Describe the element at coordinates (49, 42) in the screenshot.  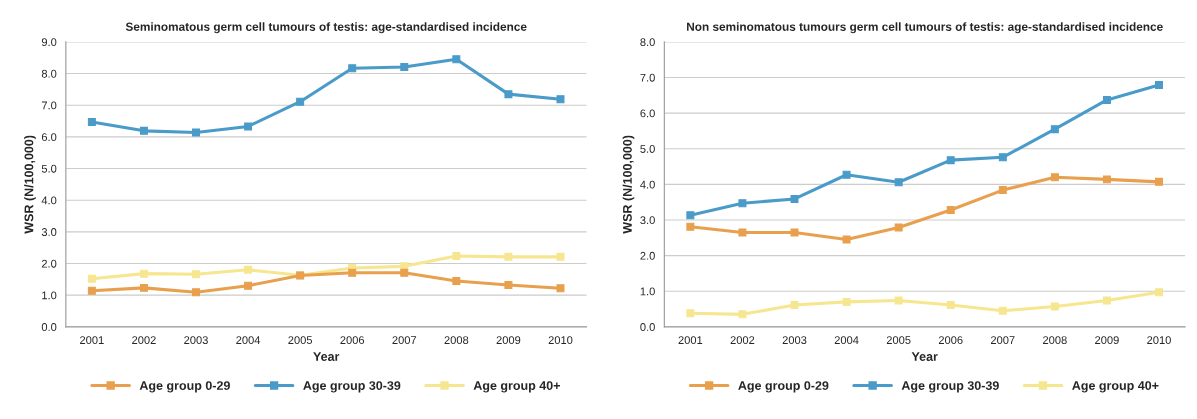
I see `y-tick-label: 9.0` at that location.